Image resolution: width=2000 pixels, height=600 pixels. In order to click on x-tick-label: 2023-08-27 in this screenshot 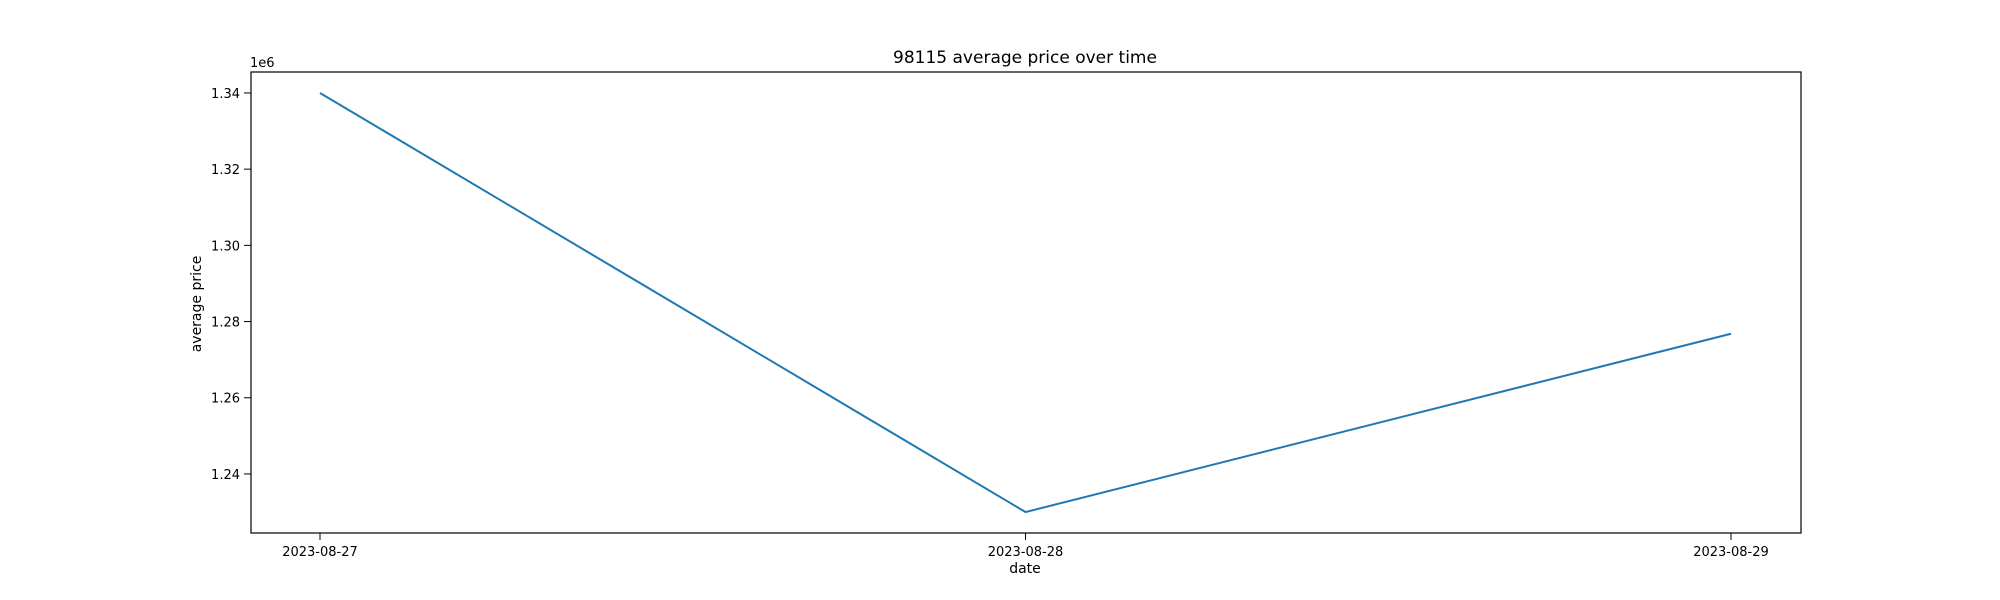, I will do `click(320, 552)`.